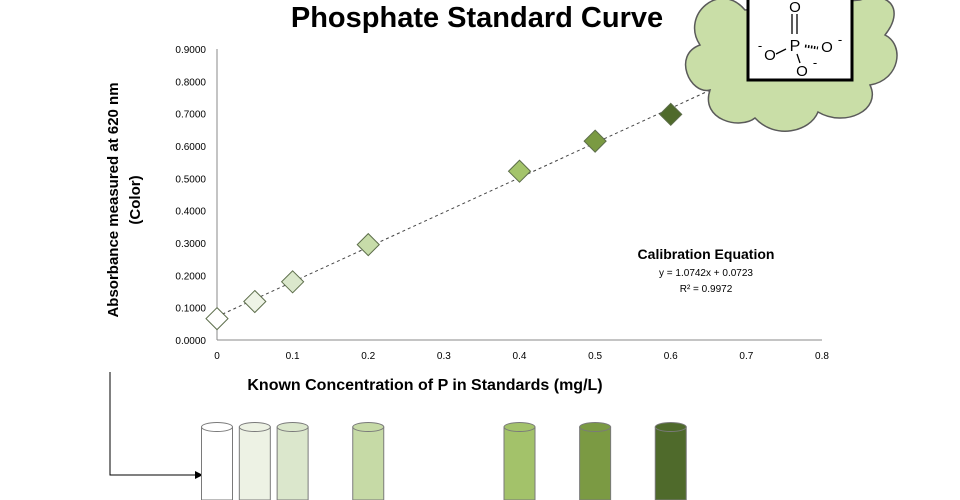 The image size is (960, 500). I want to click on calibration-r2: R² = 0.9972, so click(706, 289).